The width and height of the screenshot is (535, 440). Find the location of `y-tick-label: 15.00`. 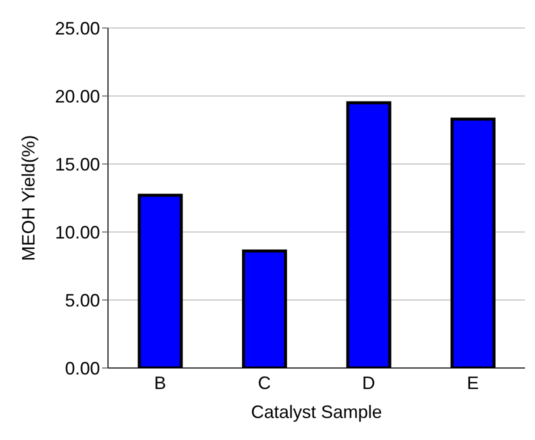

y-tick-label: 15.00 is located at coordinates (77, 164).